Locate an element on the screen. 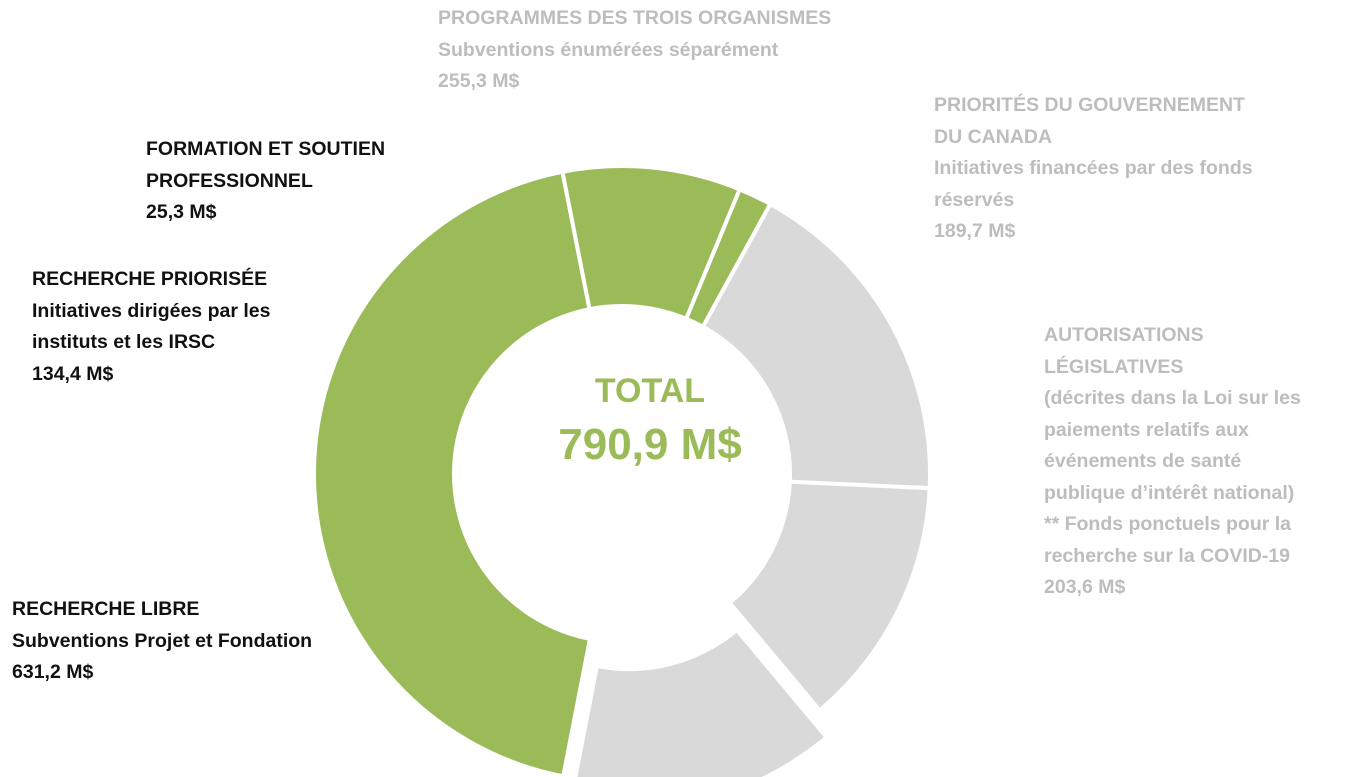 This screenshot has width=1354, height=777. label-line: DU CANADA is located at coordinates (993, 136).